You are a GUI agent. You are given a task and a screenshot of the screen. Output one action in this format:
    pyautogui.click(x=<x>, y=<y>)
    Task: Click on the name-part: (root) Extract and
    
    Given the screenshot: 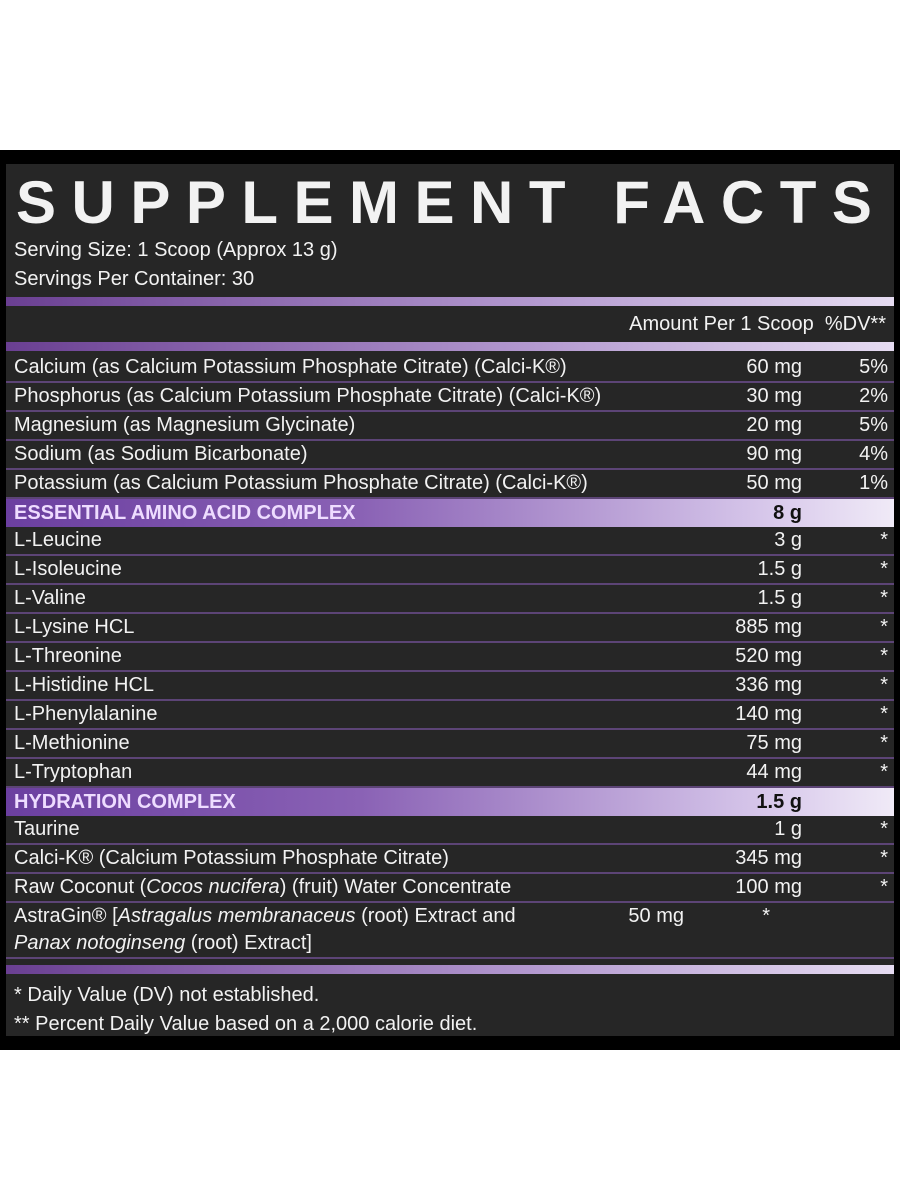 What is the action you would take?
    pyautogui.click(x=435, y=916)
    